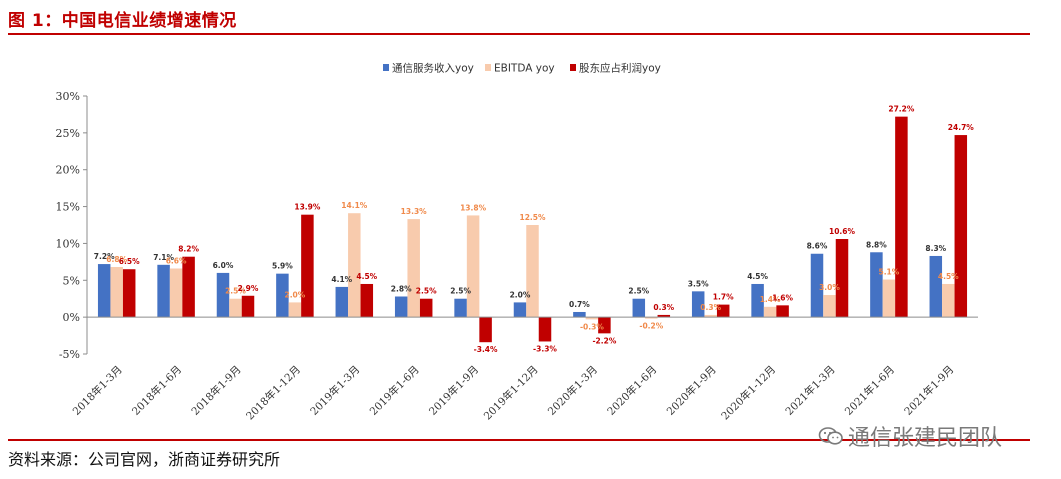 Image resolution: width=1061 pixels, height=479 pixels. What do you see at coordinates (335, 390) in the screenshot?
I see `x-tick-label: 2019年1-3月` at bounding box center [335, 390].